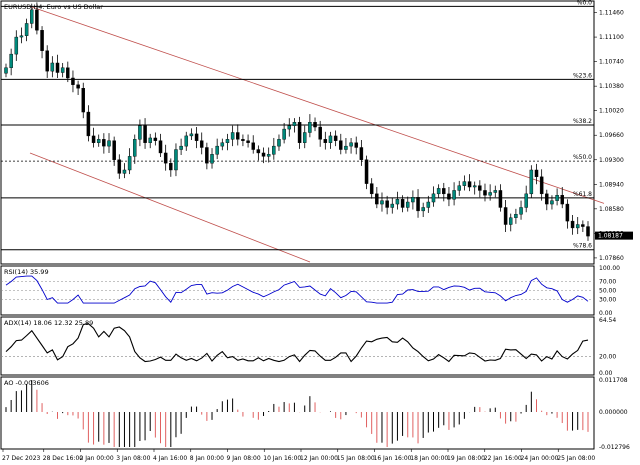  I want to click on price-axis-label: 1.09660, so click(611, 135).